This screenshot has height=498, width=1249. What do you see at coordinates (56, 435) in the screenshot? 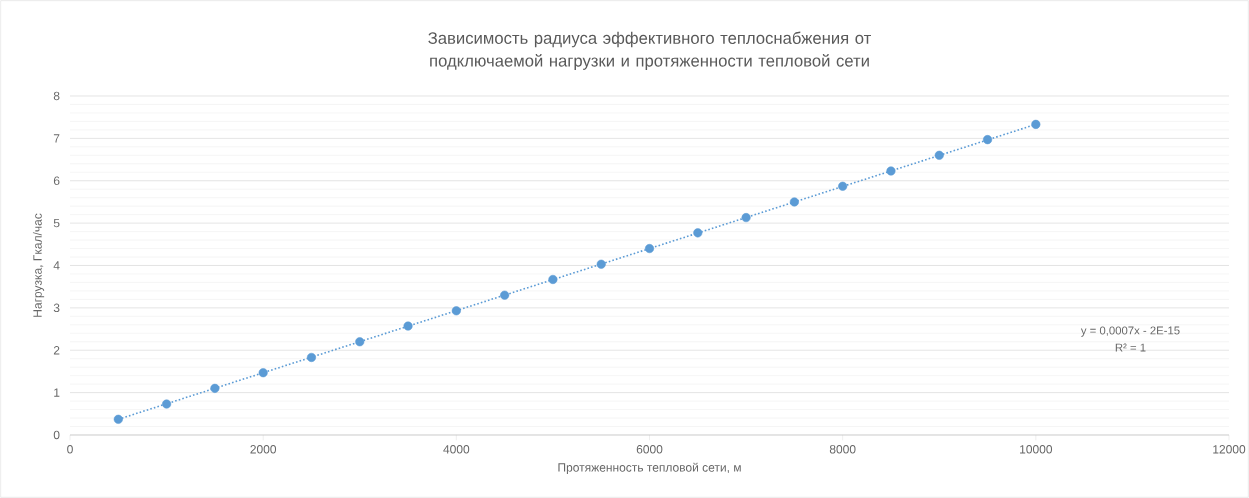
I see `y-tick-label: 0` at bounding box center [56, 435].